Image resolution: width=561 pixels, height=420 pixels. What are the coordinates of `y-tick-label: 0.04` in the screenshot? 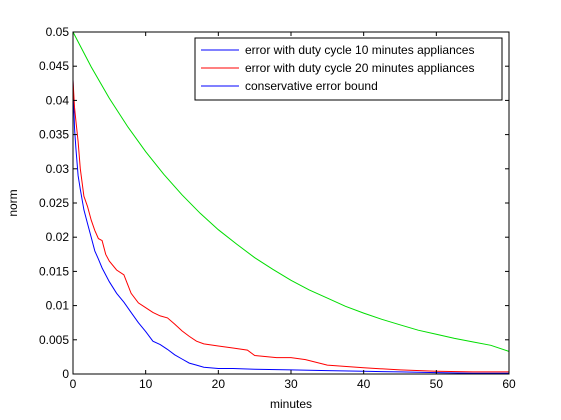 It's located at (58, 100).